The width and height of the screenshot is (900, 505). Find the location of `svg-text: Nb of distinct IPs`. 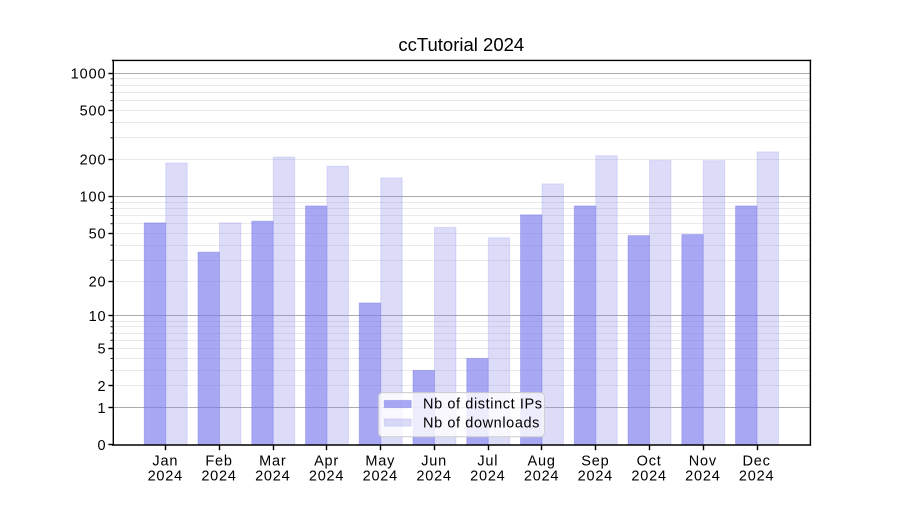

svg-text: Nb of distinct IPs is located at coordinates (483, 405).